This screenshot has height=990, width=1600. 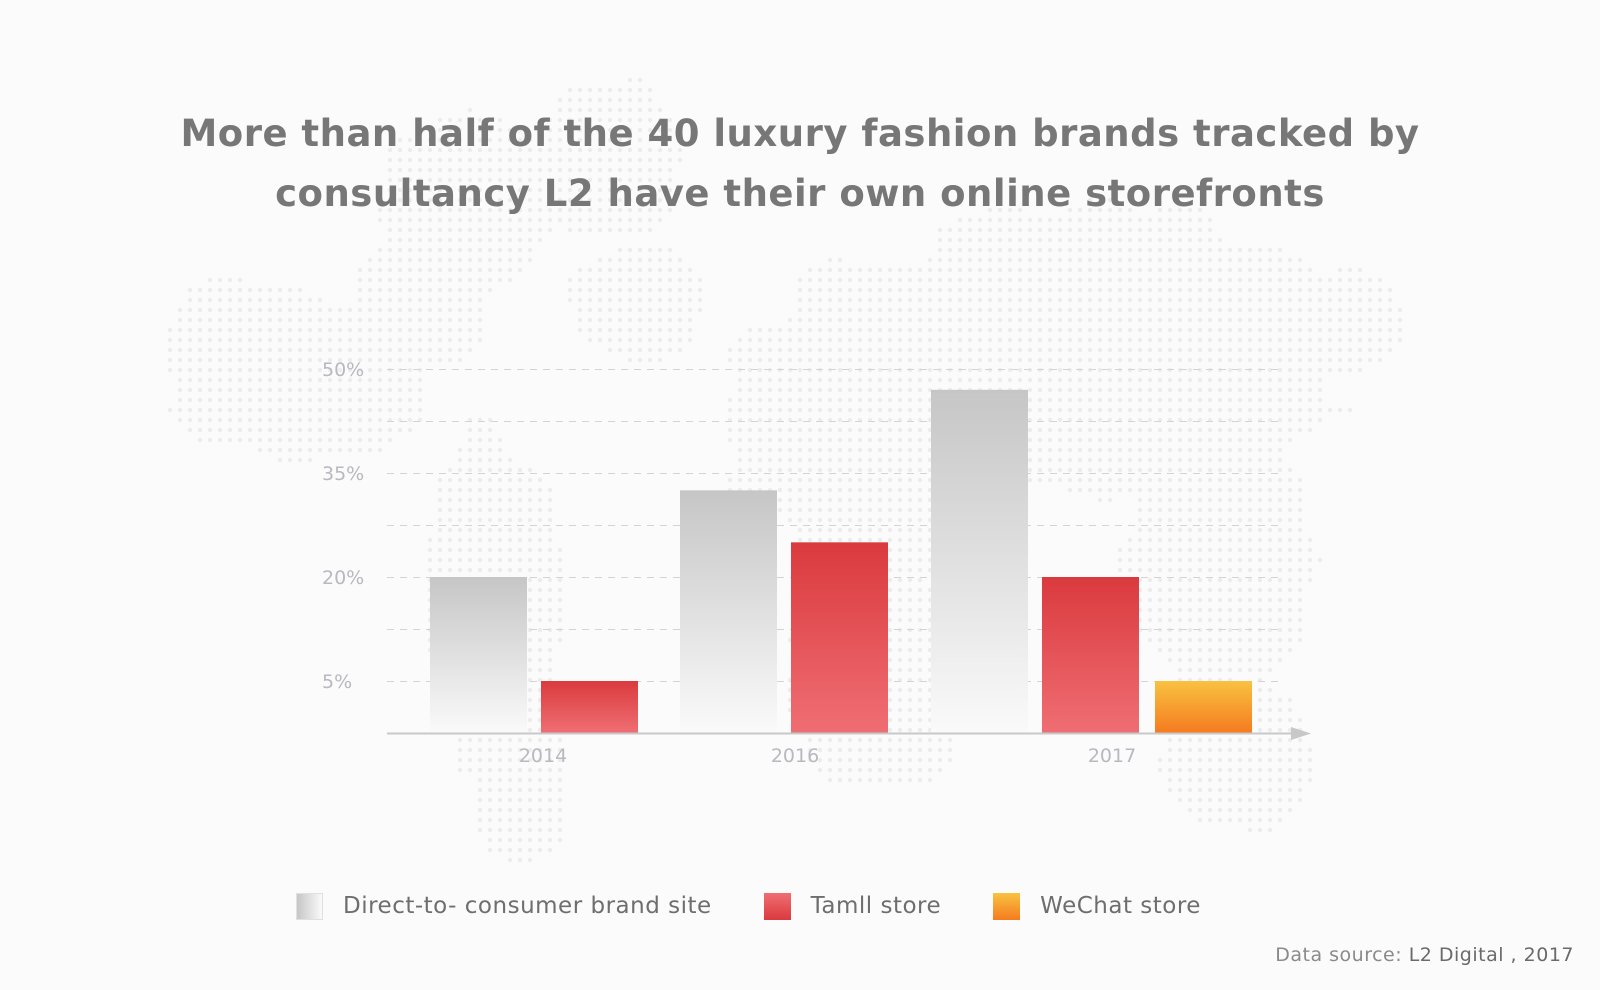 I want to click on legend-swatch-wechat, so click(x=1007, y=906).